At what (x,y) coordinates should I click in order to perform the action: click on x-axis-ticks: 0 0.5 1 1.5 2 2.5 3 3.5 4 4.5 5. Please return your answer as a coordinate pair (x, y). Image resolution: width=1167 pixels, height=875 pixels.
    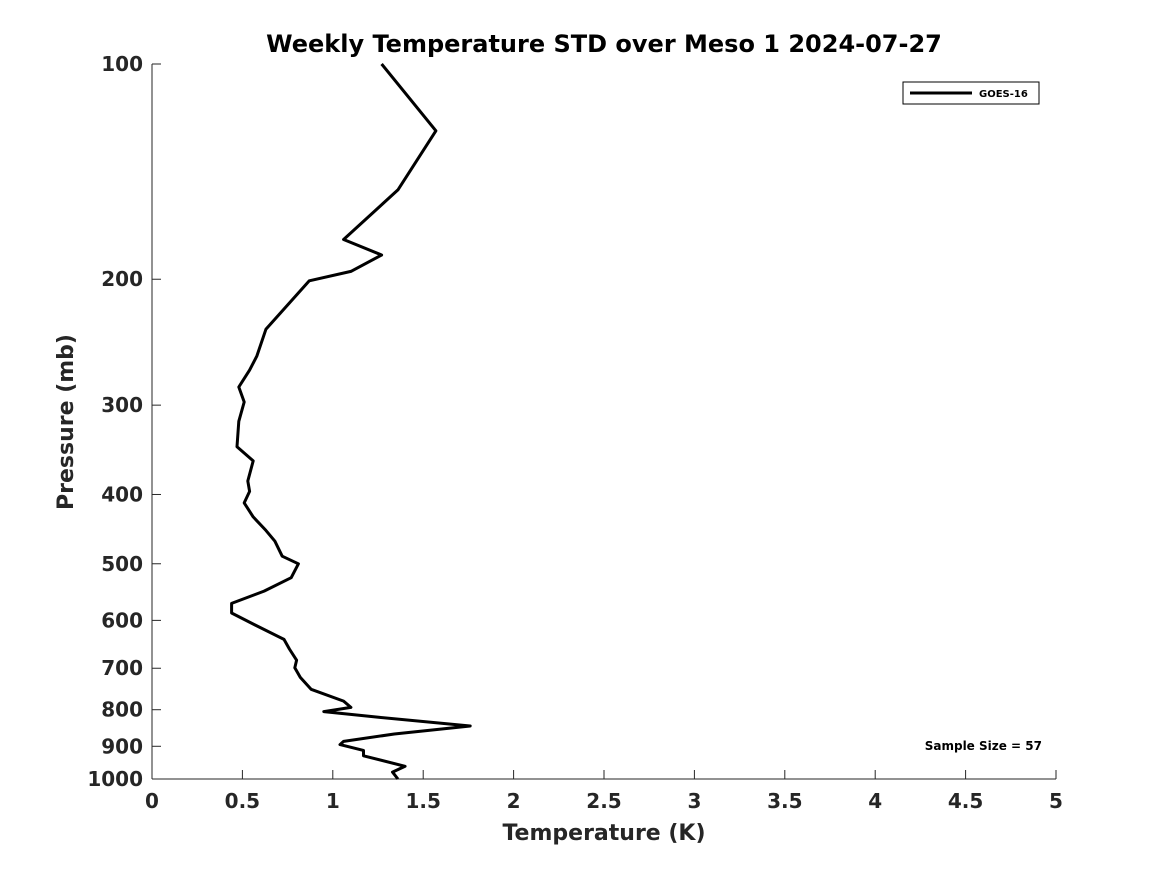
    Looking at the image, I should click on (604, 791).